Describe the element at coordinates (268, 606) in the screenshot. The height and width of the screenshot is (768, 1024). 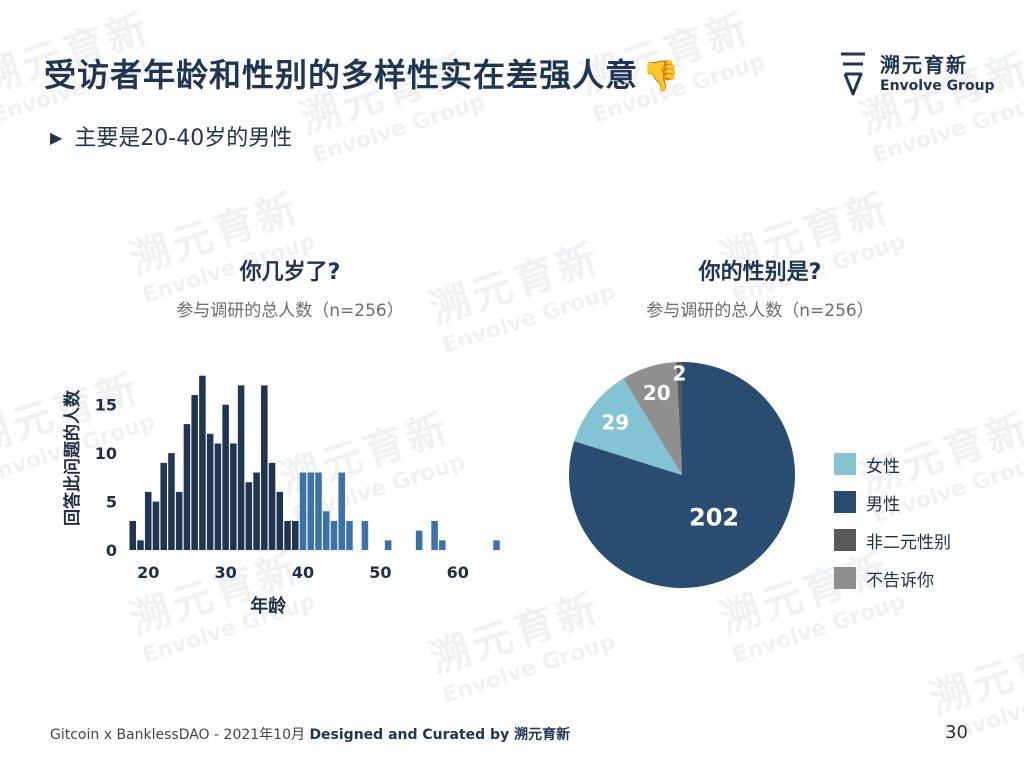
I see `x-axis-label: 年龄` at that location.